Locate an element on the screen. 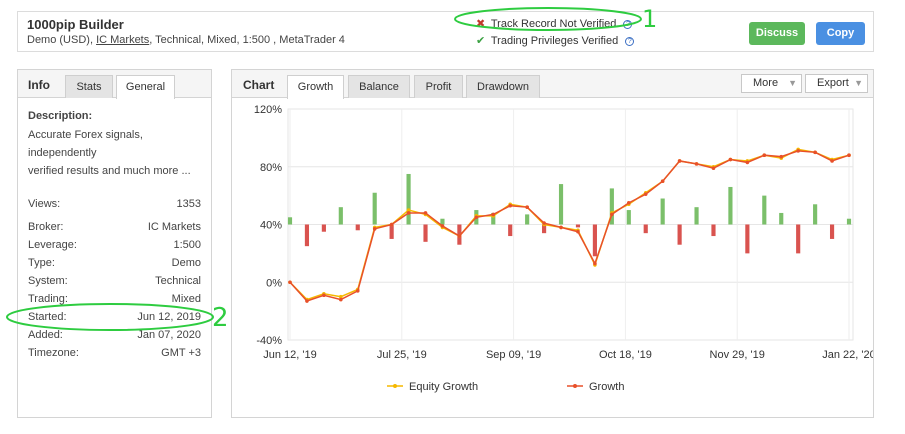  info-value: 1:500 is located at coordinates (187, 245).